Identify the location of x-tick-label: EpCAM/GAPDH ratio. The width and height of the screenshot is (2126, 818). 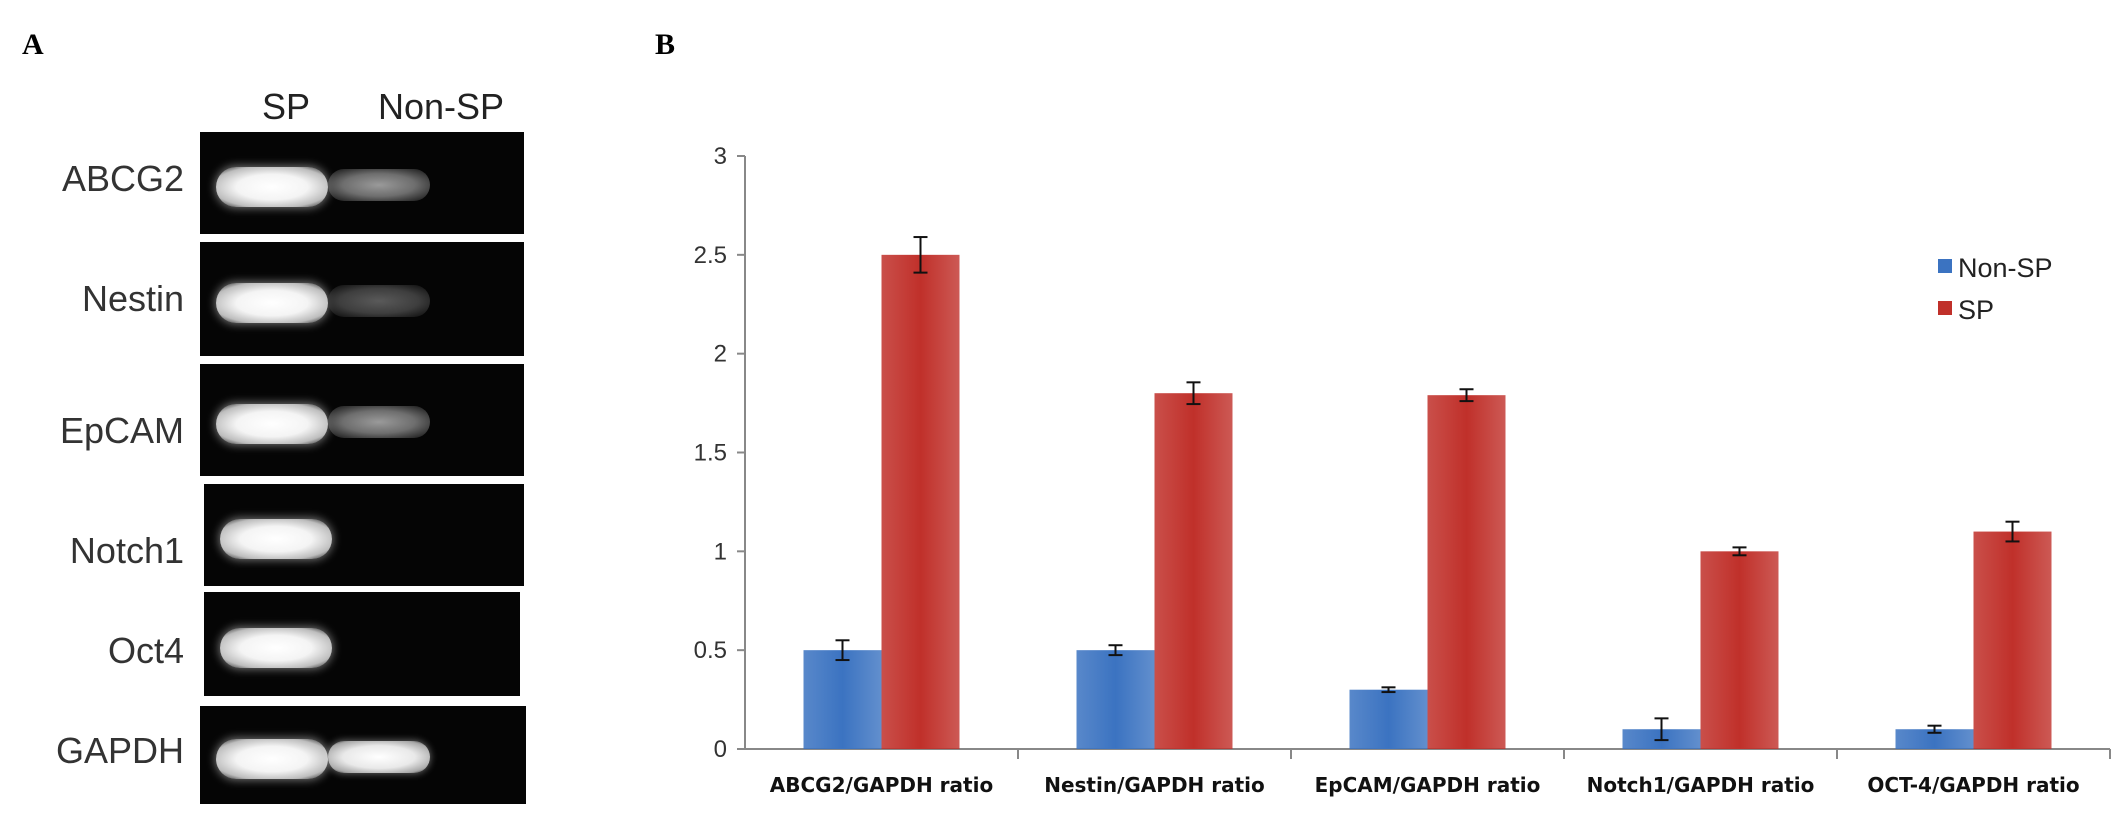
(1428, 785).